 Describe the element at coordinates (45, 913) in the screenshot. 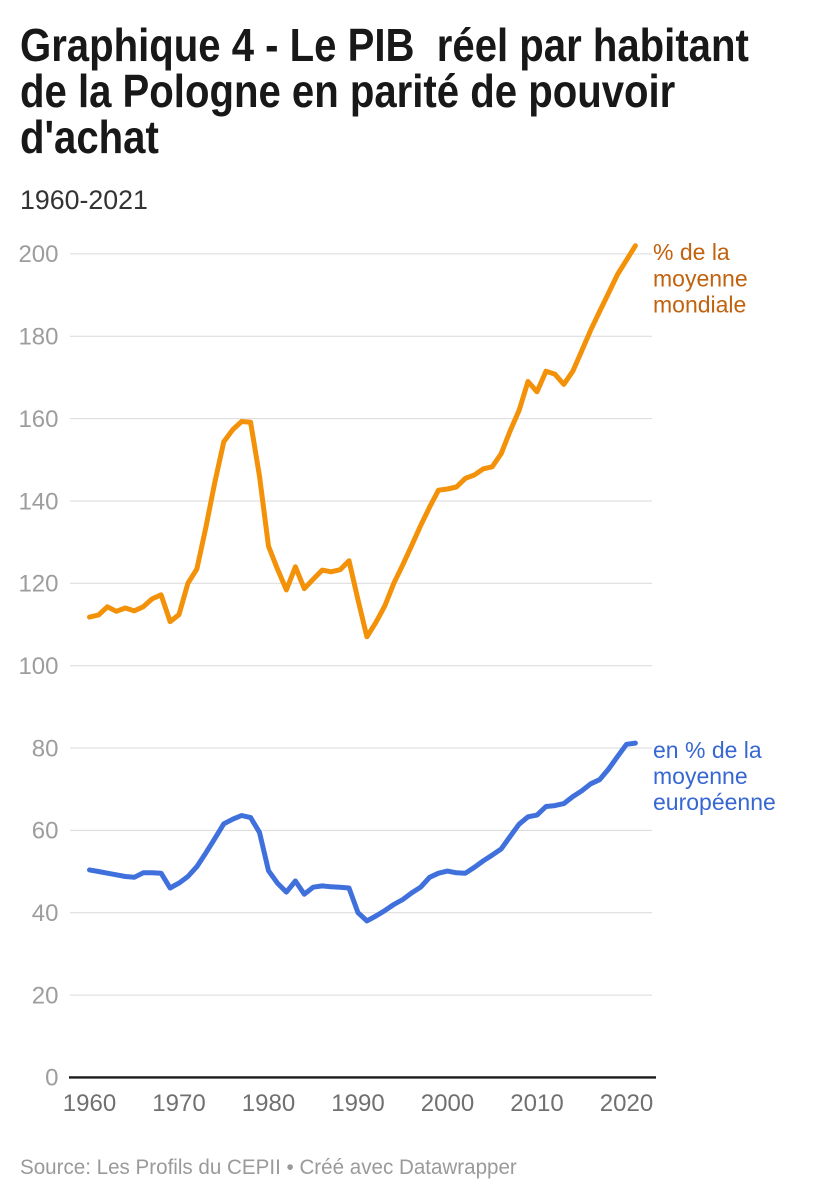

I see `svg-text: 40` at that location.